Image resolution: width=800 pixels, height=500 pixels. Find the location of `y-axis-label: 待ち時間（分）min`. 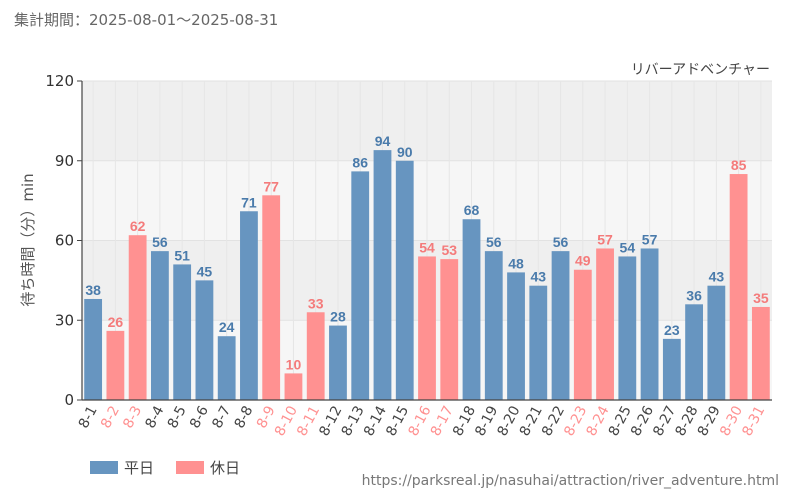

y-axis-label: 待ち時間（分）min is located at coordinates (28, 239).